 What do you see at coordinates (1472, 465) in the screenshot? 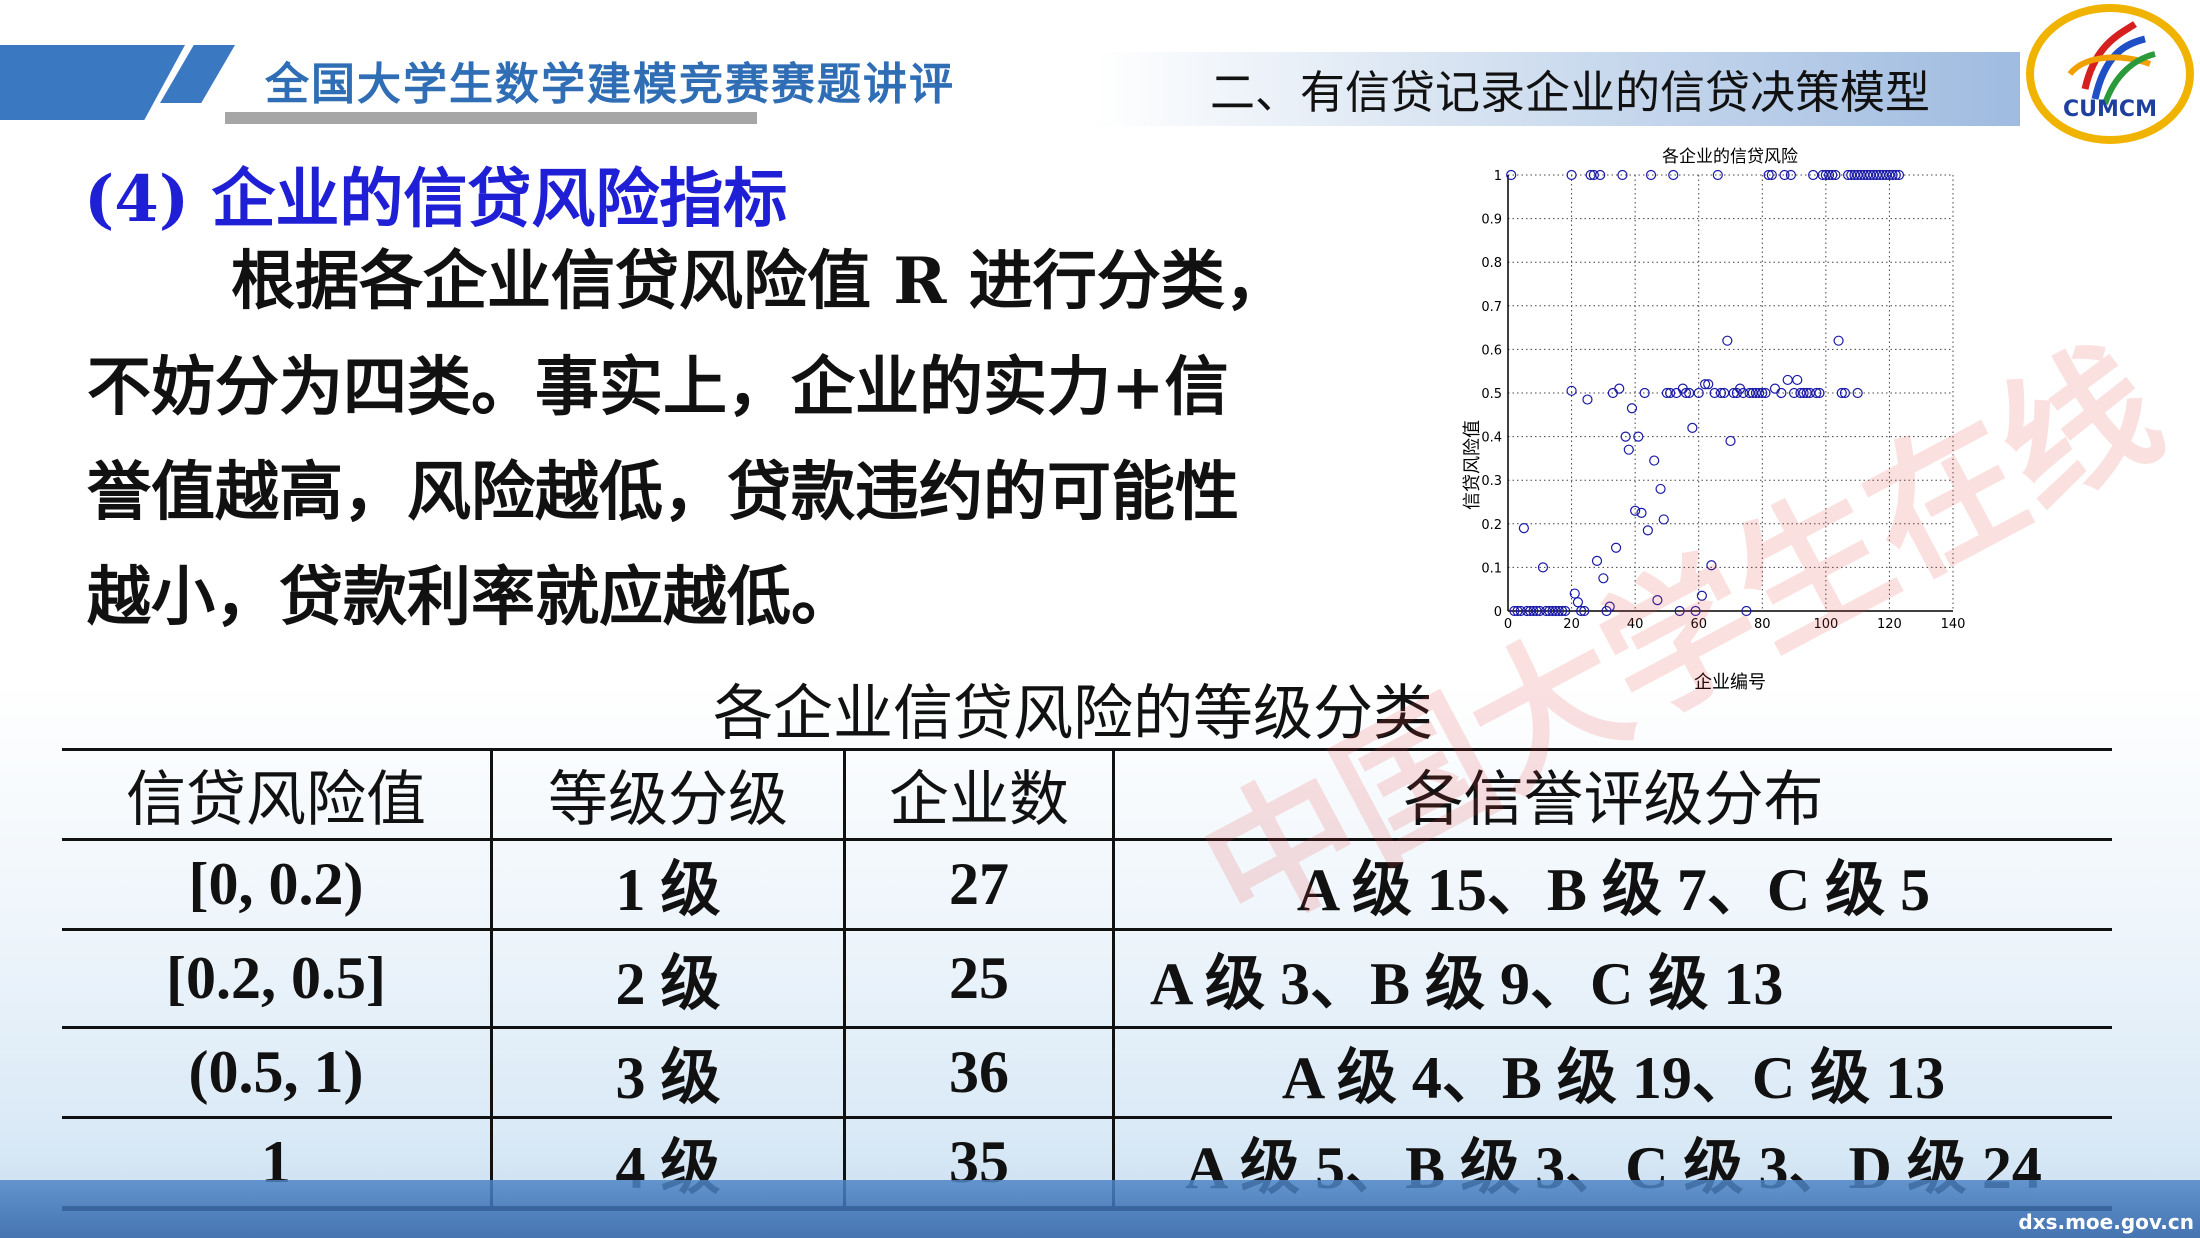
I see `y-axis-label: 信贷风险值` at bounding box center [1472, 465].